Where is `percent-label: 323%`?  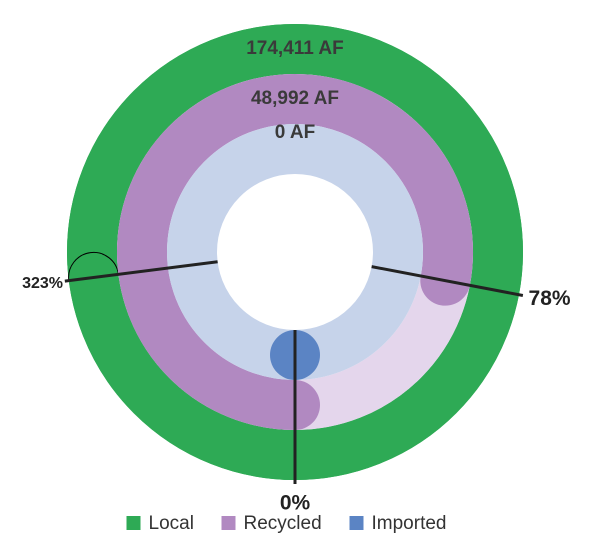
percent-label: 323% is located at coordinates (42, 283).